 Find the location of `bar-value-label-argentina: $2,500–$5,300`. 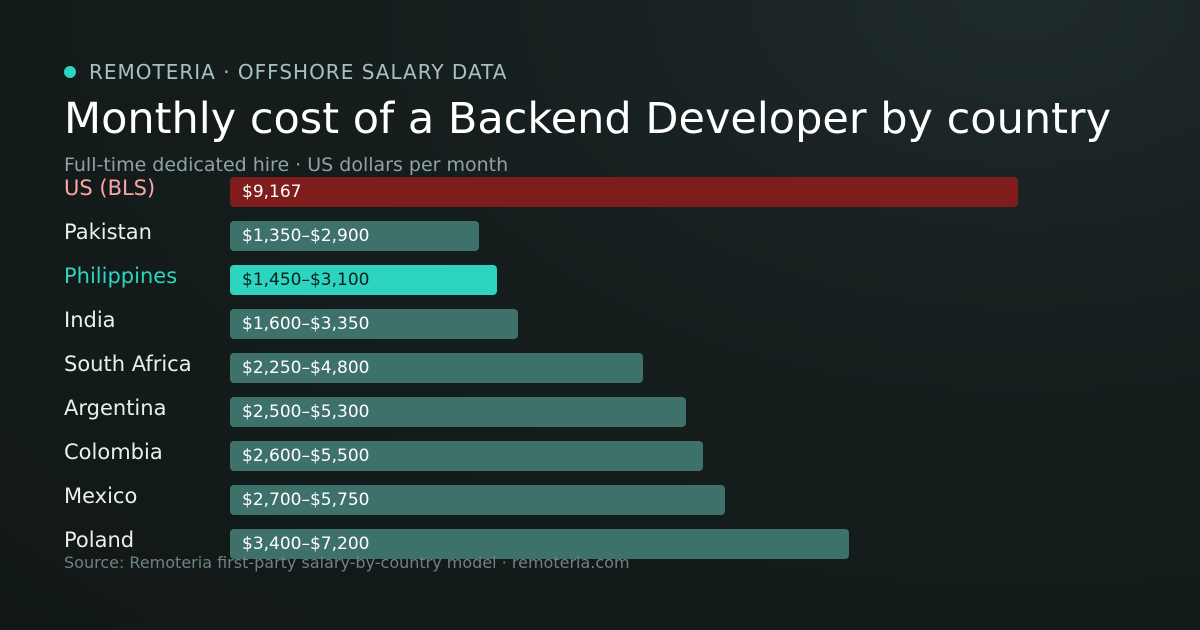

bar-value-label-argentina: $2,500–$5,300 is located at coordinates (306, 412).